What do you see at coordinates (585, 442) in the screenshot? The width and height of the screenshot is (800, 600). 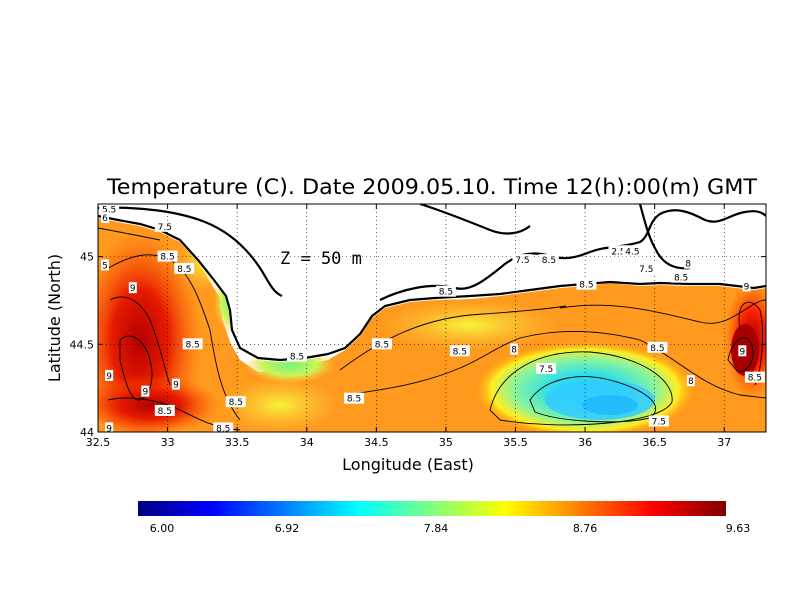 I see `x-tick-label: 36` at bounding box center [585, 442].